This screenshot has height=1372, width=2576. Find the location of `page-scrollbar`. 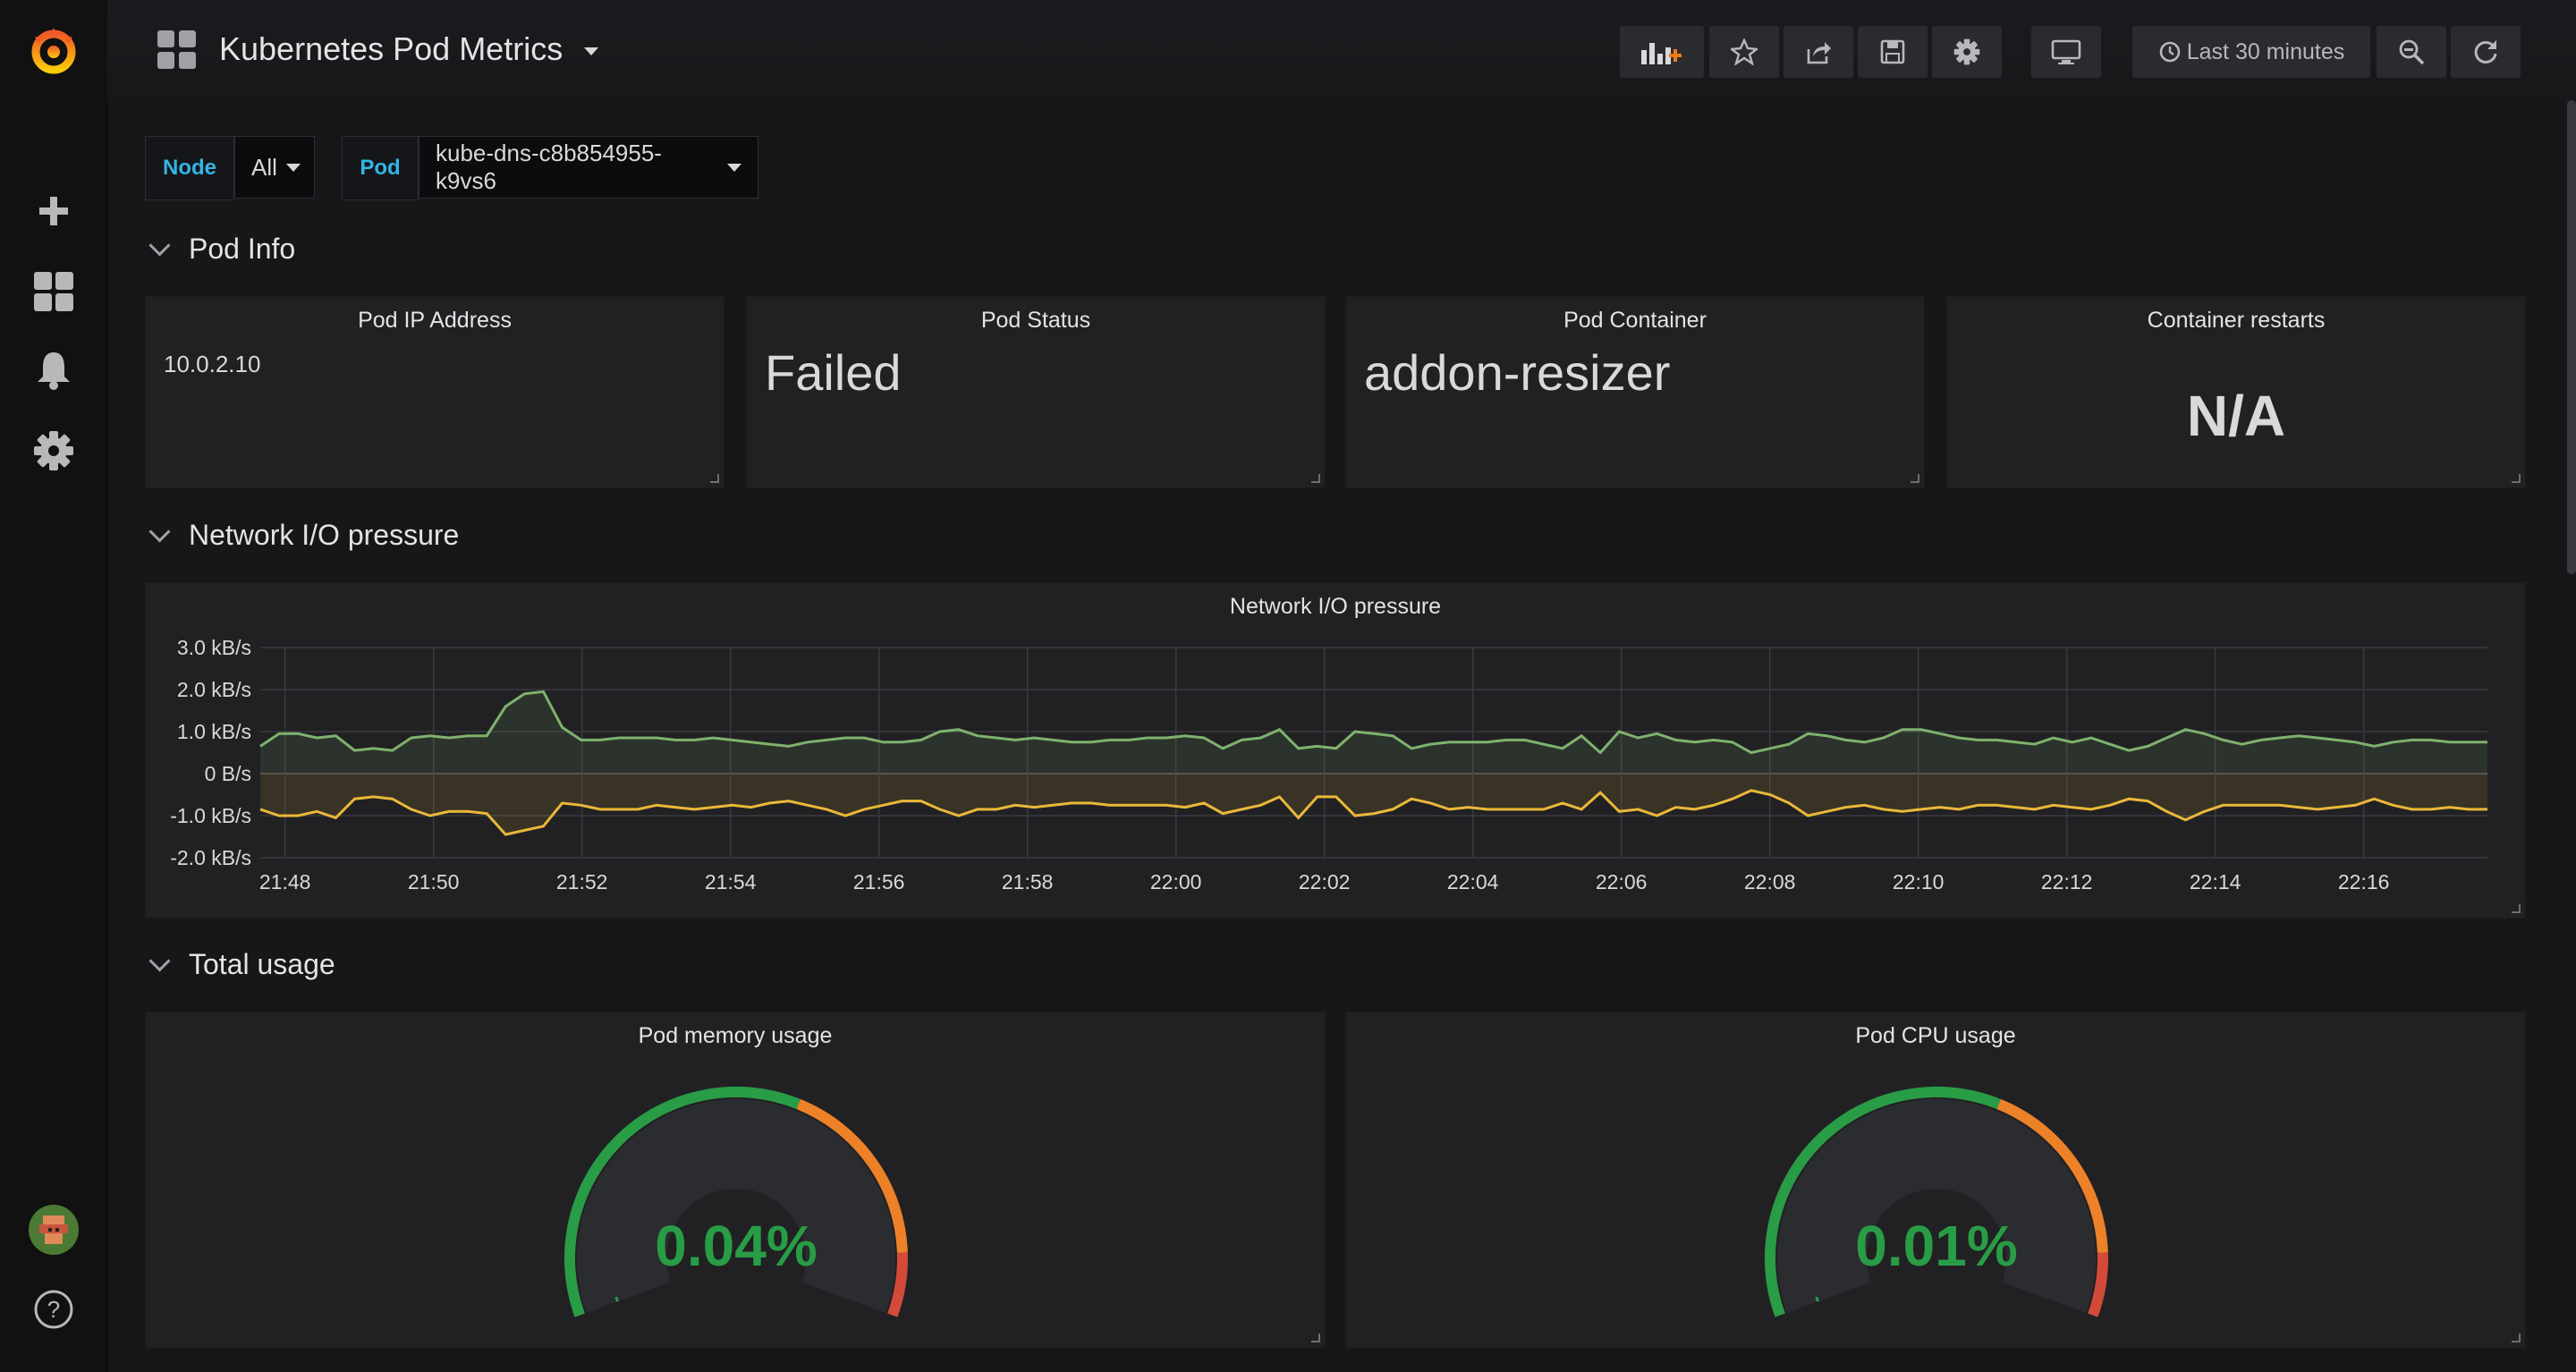

page-scrollbar is located at coordinates (2571, 337).